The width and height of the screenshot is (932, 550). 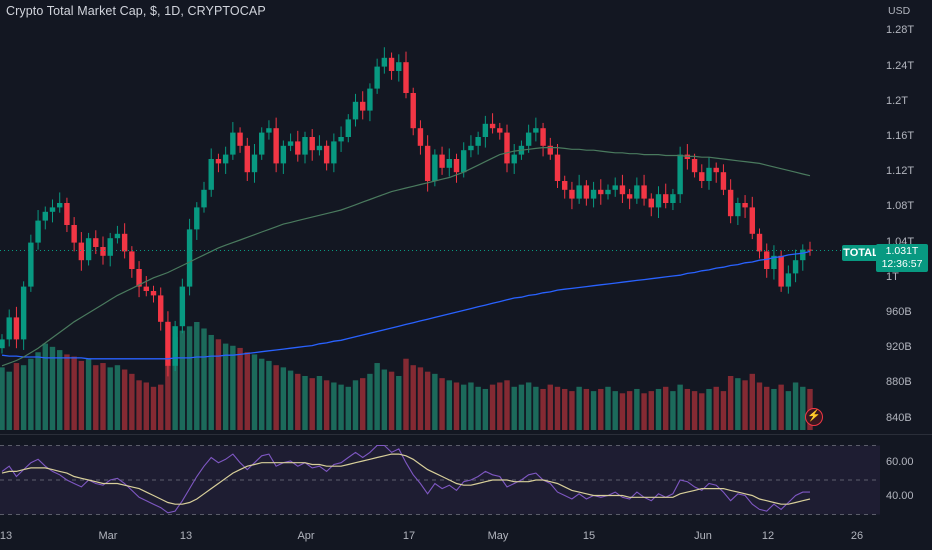 I want to click on time-tick: Mar, so click(x=108, y=536).